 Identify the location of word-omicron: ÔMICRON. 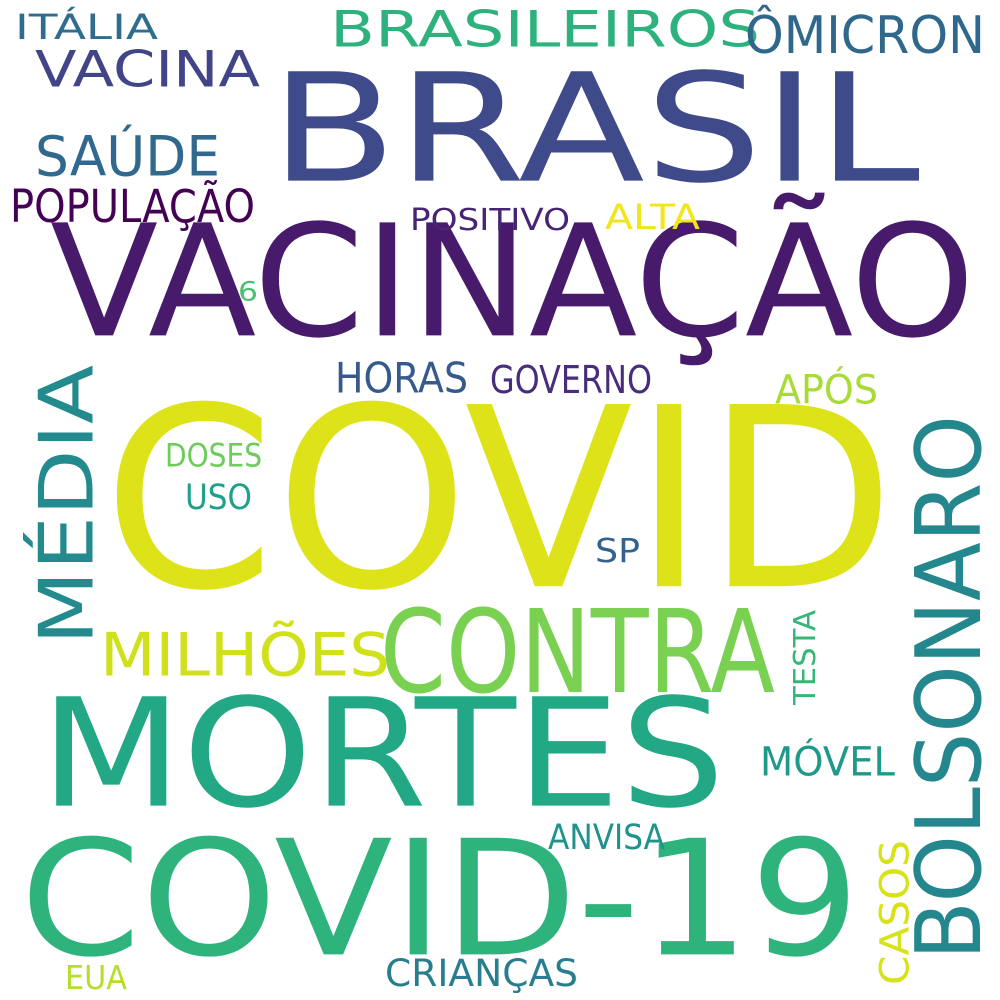
(865, 36).